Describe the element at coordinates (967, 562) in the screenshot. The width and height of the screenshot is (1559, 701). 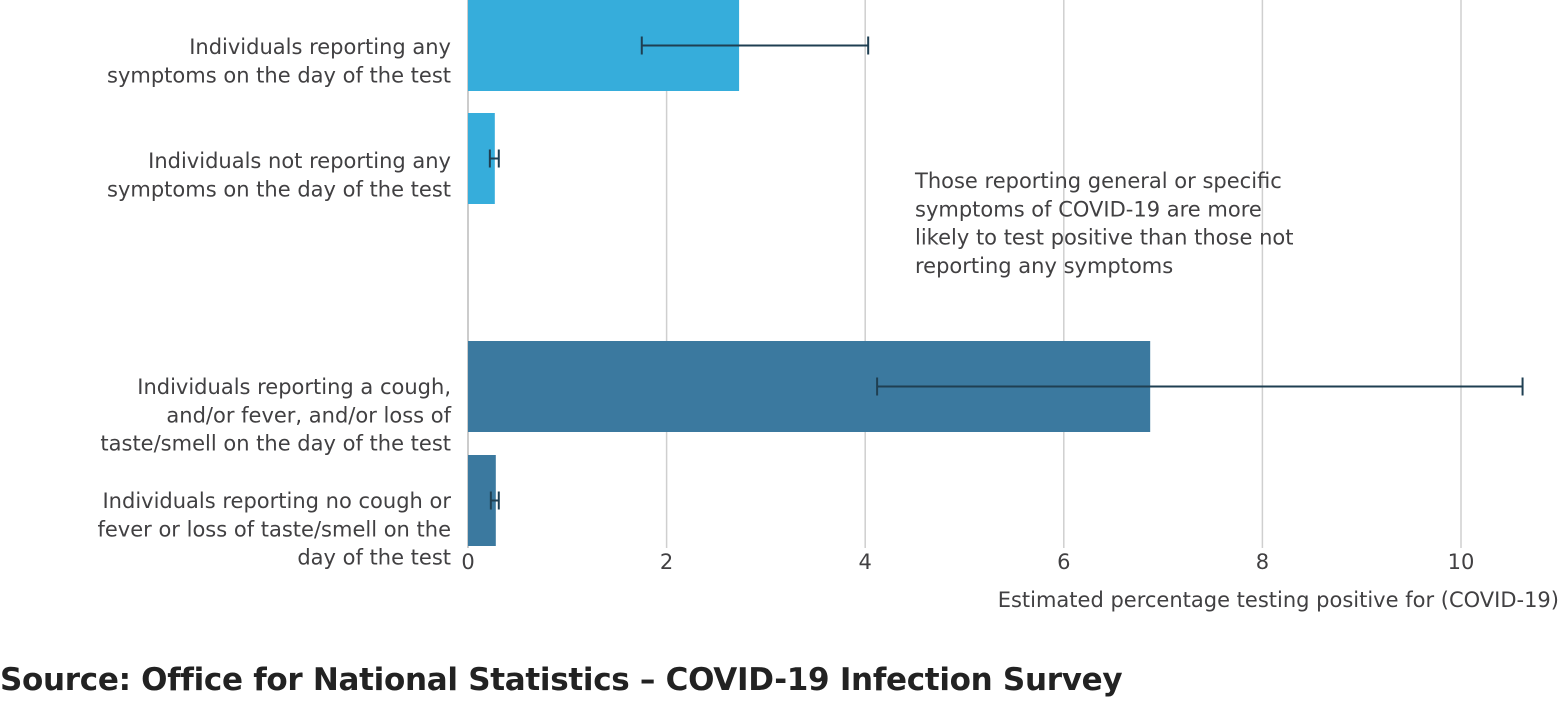
I see `x-tick-labels: 0 2 4 6 8 10` at that location.